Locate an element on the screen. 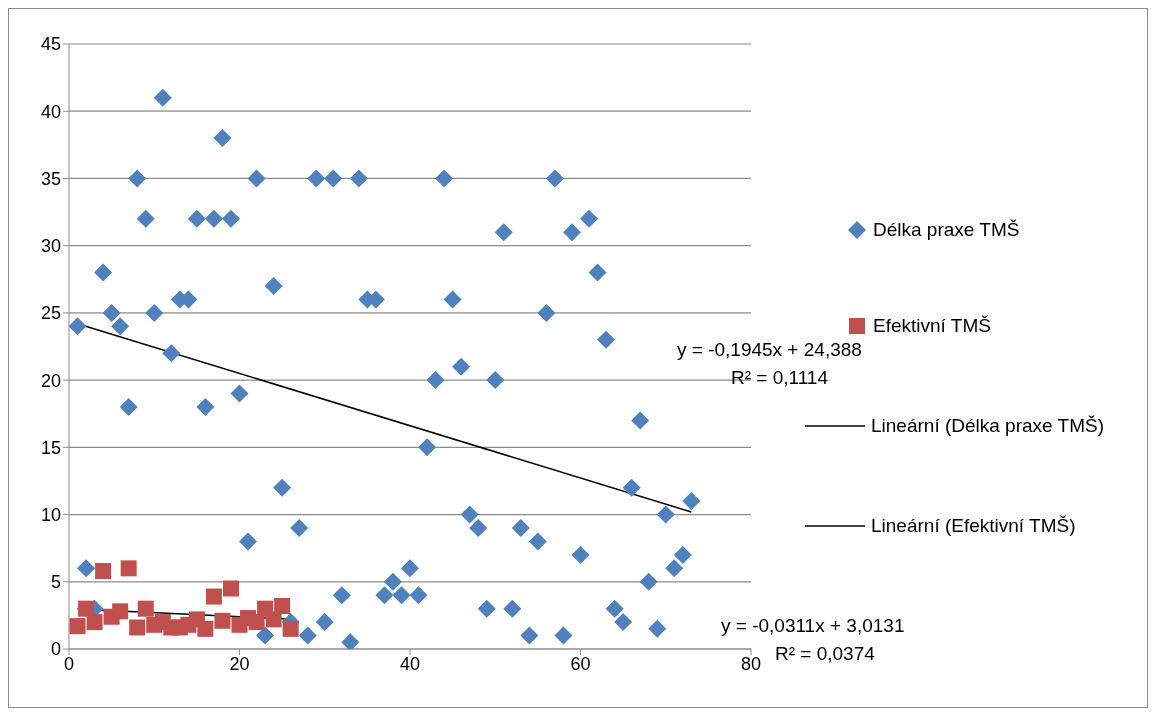 Image resolution: width=1158 pixels, height=716 pixels. annotation: y = -0,0311x + 3,0131 is located at coordinates (813, 626).